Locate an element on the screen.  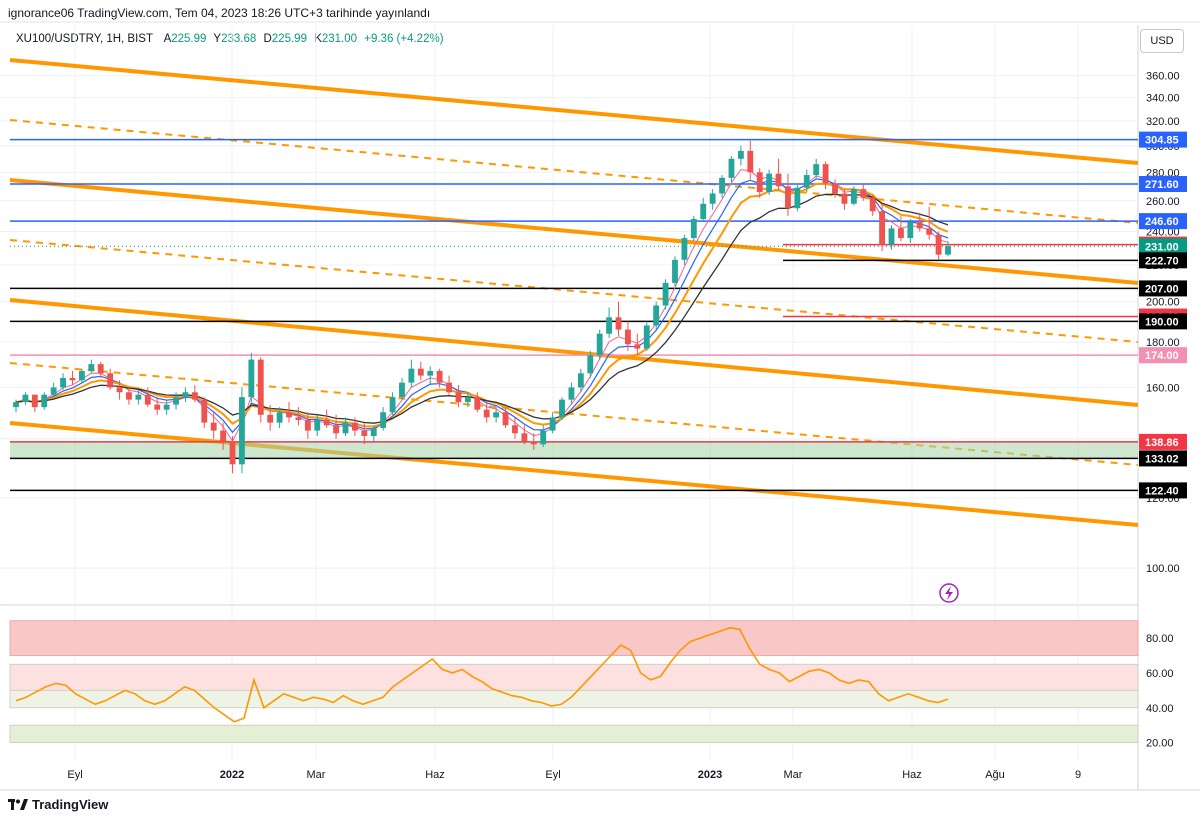
price-level-value: 138.86 is located at coordinates (1162, 443).